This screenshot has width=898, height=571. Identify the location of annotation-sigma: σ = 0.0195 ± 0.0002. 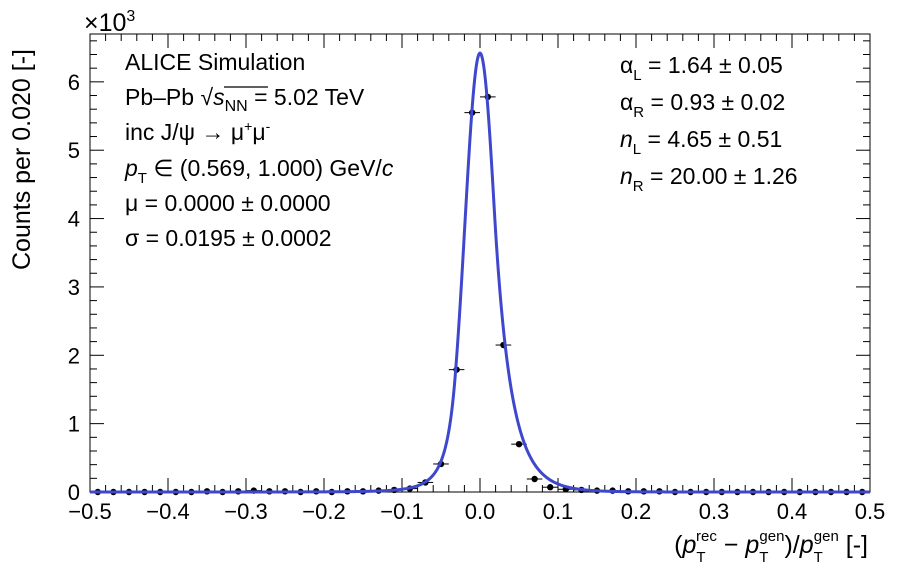
(228, 238).